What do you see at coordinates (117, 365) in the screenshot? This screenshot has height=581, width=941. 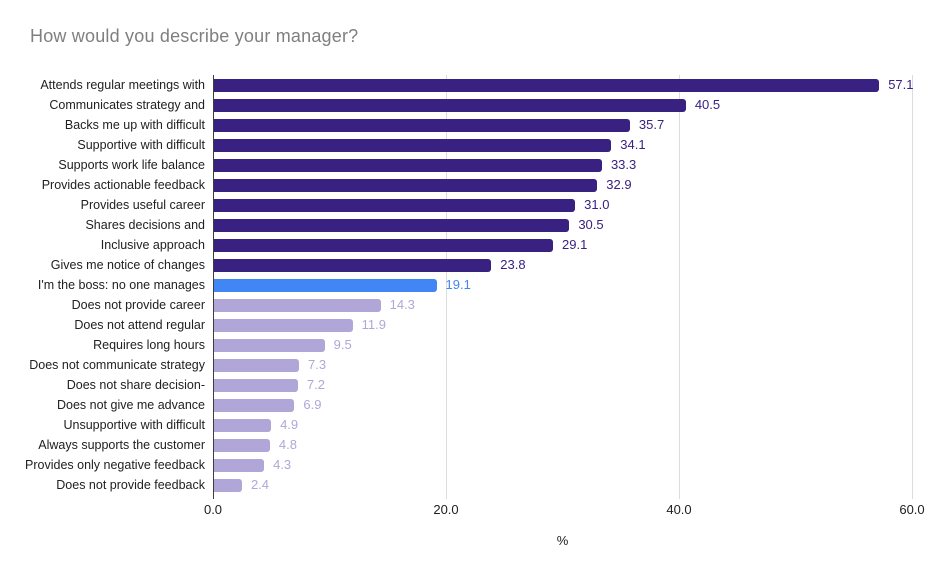 I see `category-label: Does not communicate strategy` at bounding box center [117, 365].